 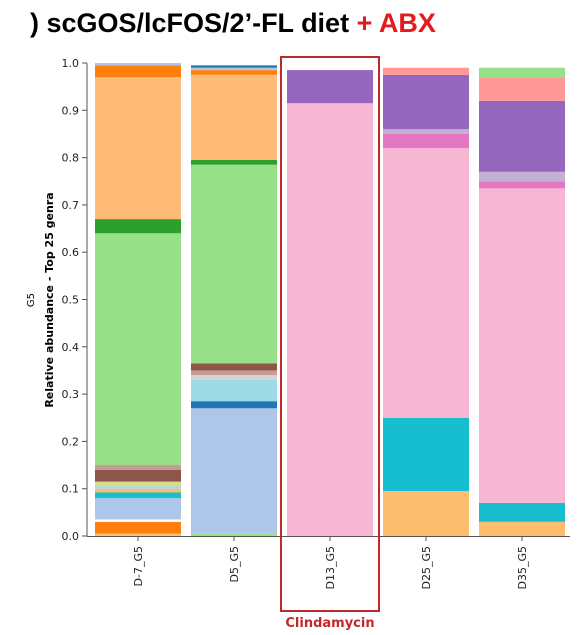 What do you see at coordinates (138, 566) in the screenshot?
I see `x-tick-label: D-7_G5` at bounding box center [138, 566].